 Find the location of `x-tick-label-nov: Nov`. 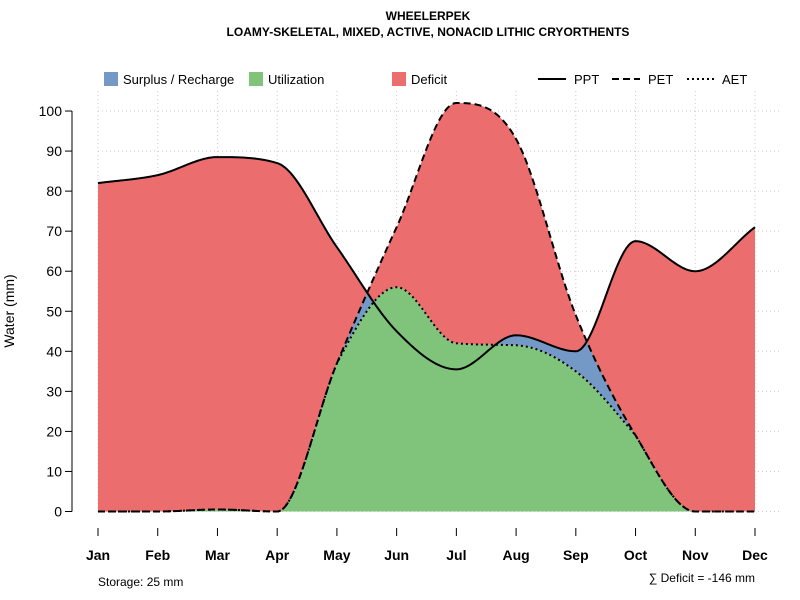

x-tick-label-nov: Nov is located at coordinates (695, 555).